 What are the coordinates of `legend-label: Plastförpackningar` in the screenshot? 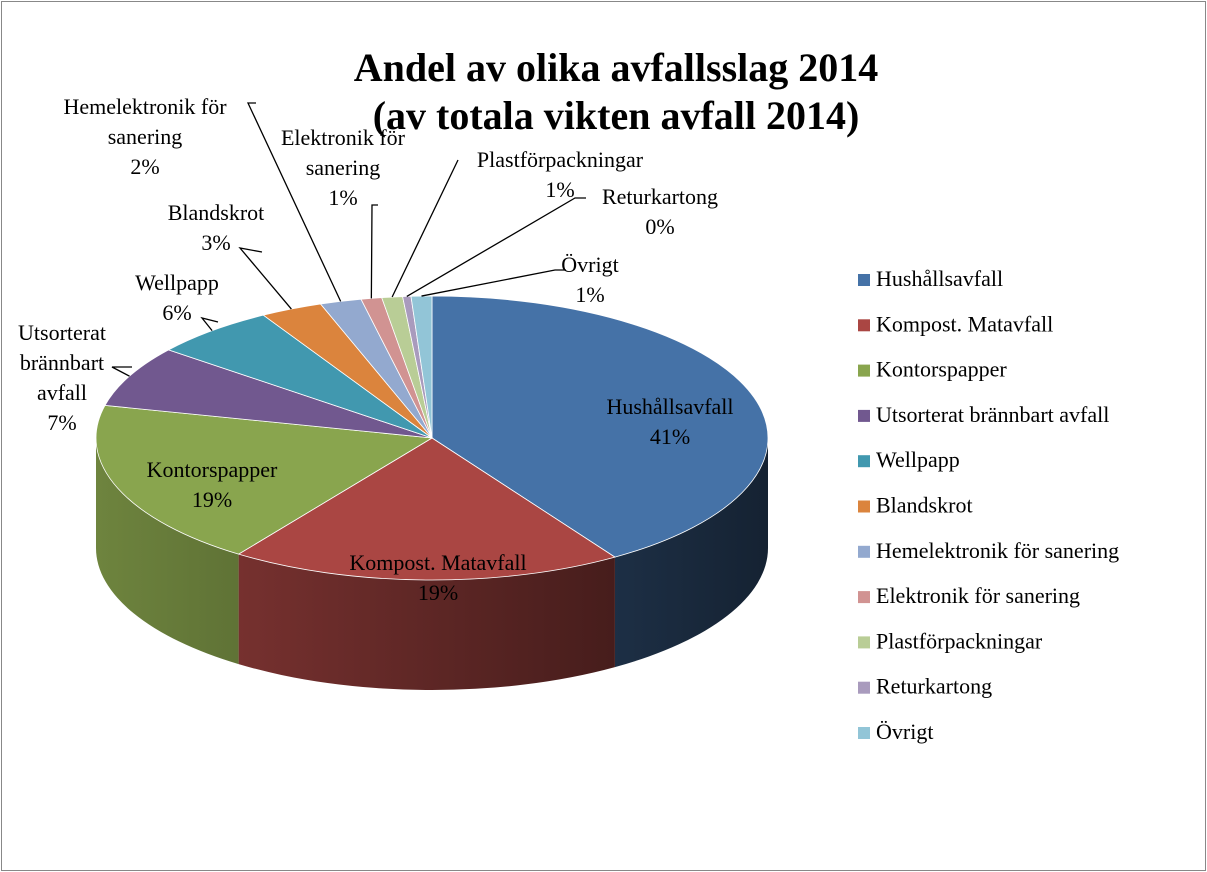 It's located at (959, 640).